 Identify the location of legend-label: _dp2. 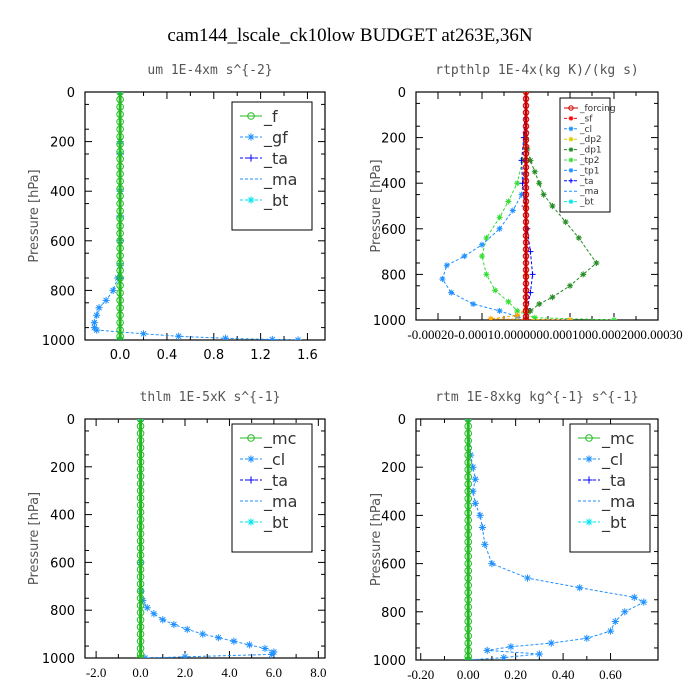
(590, 140).